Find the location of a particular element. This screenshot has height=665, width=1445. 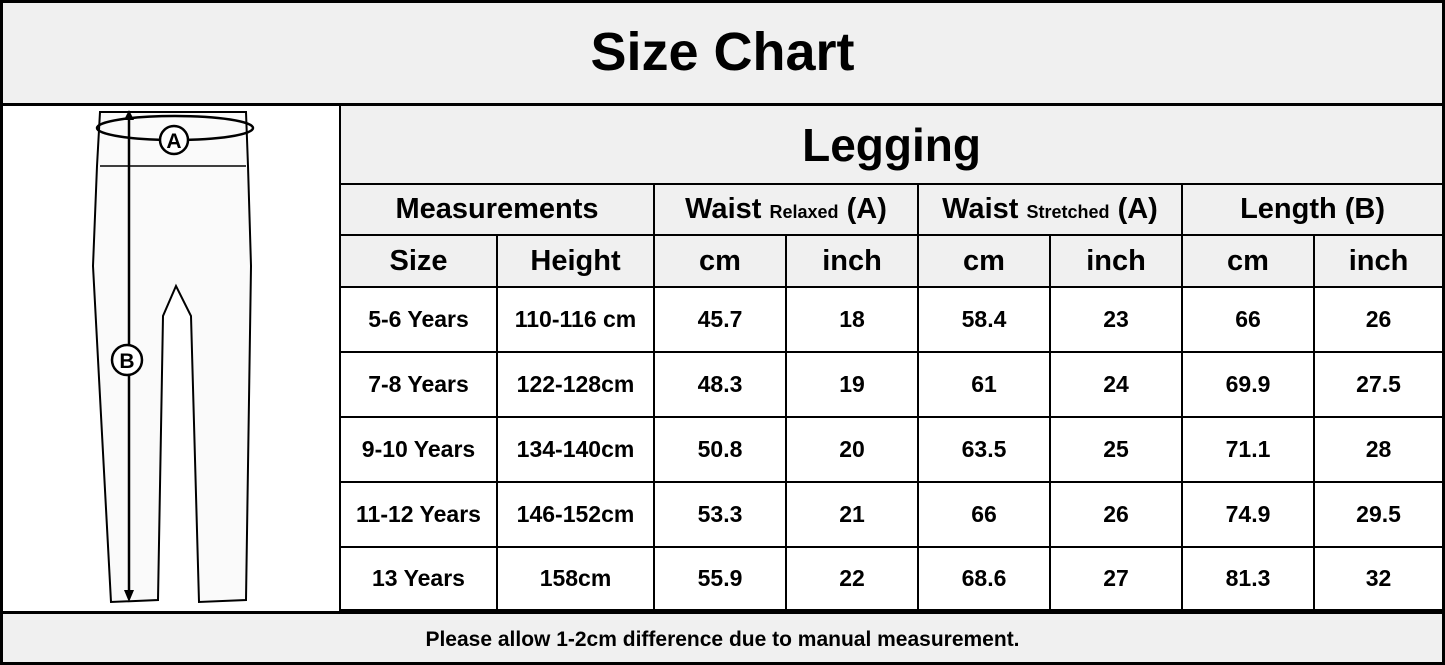

table-cell: 134-140cm is located at coordinates (575, 449).